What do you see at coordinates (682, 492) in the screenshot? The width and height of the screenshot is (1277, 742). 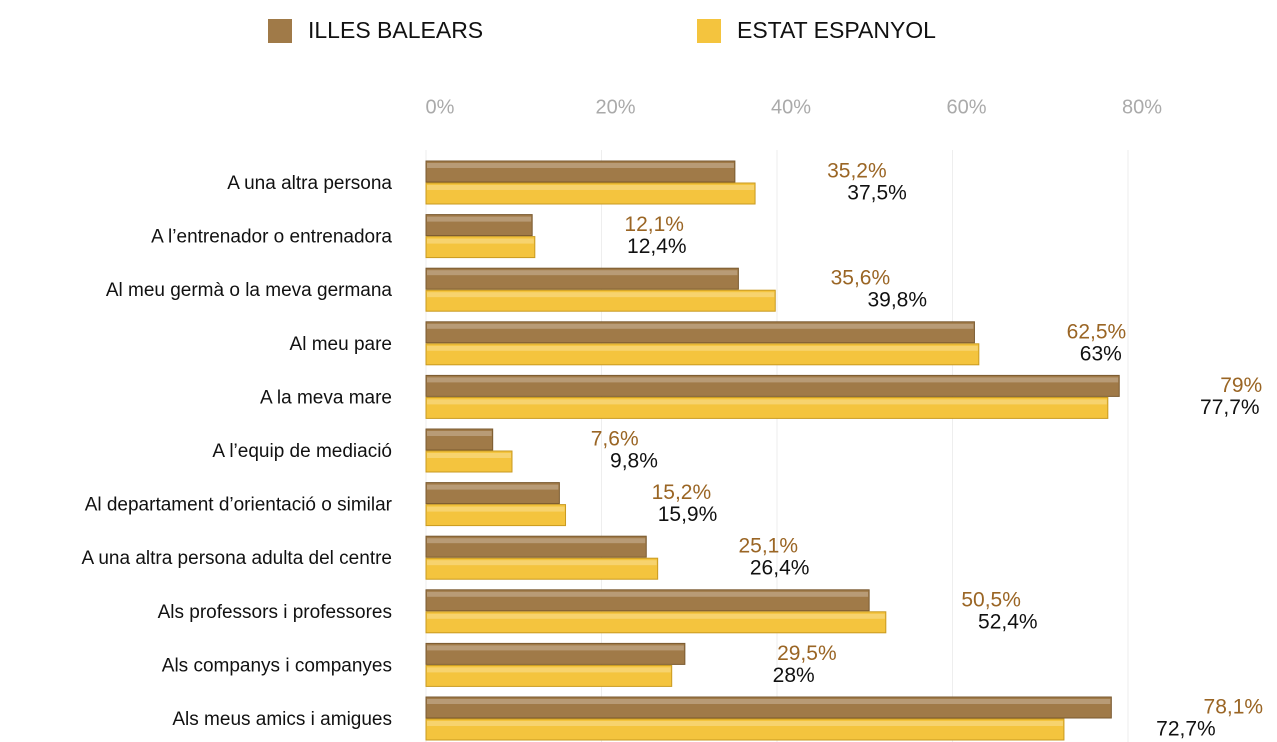 I see `value-label: 15,2%` at bounding box center [682, 492].